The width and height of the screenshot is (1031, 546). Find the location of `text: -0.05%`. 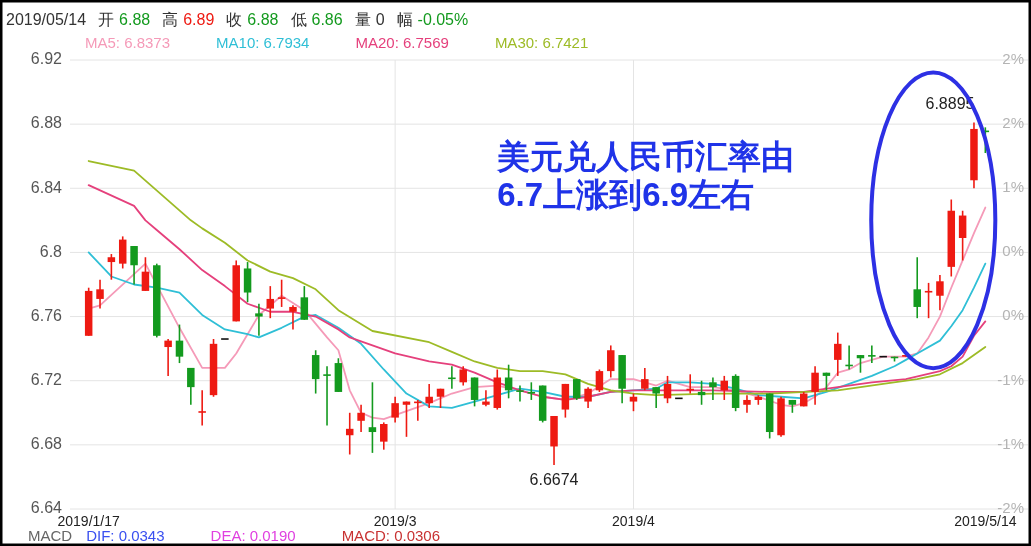

text: -0.05% is located at coordinates (443, 20).